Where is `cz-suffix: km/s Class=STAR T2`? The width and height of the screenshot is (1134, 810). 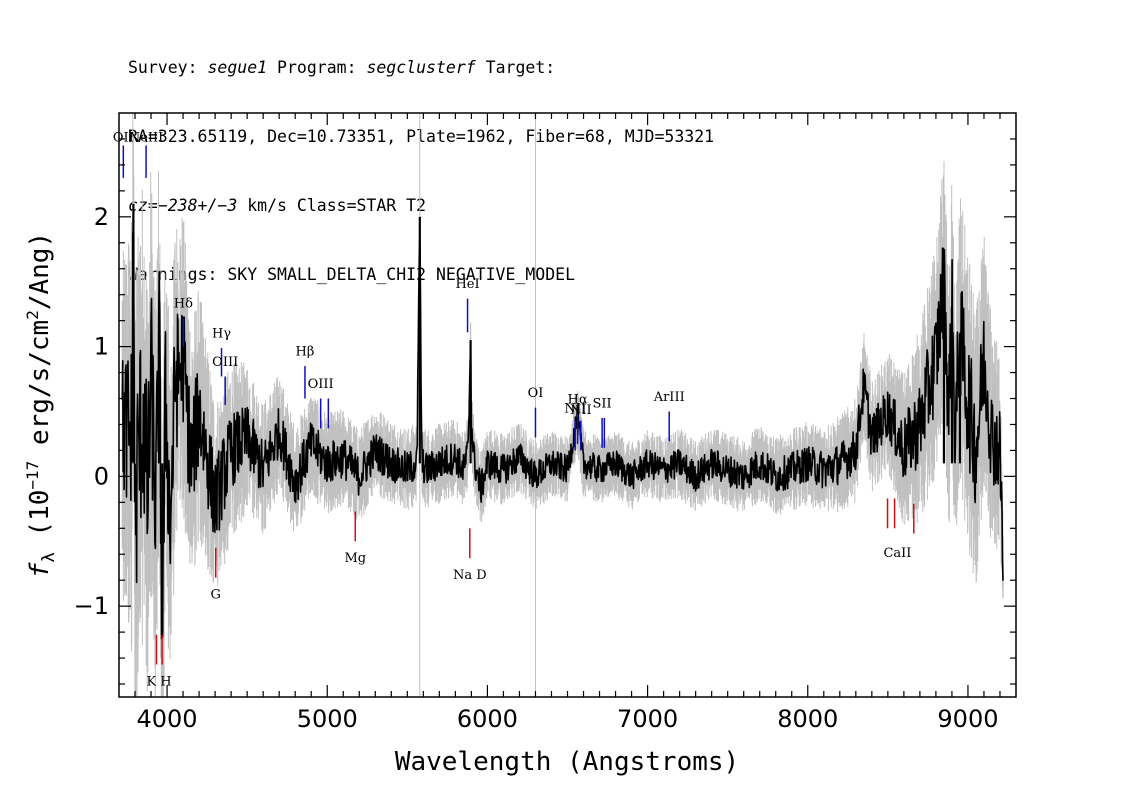 cz-suffix: km/s Class=STAR T2 is located at coordinates (332, 205).